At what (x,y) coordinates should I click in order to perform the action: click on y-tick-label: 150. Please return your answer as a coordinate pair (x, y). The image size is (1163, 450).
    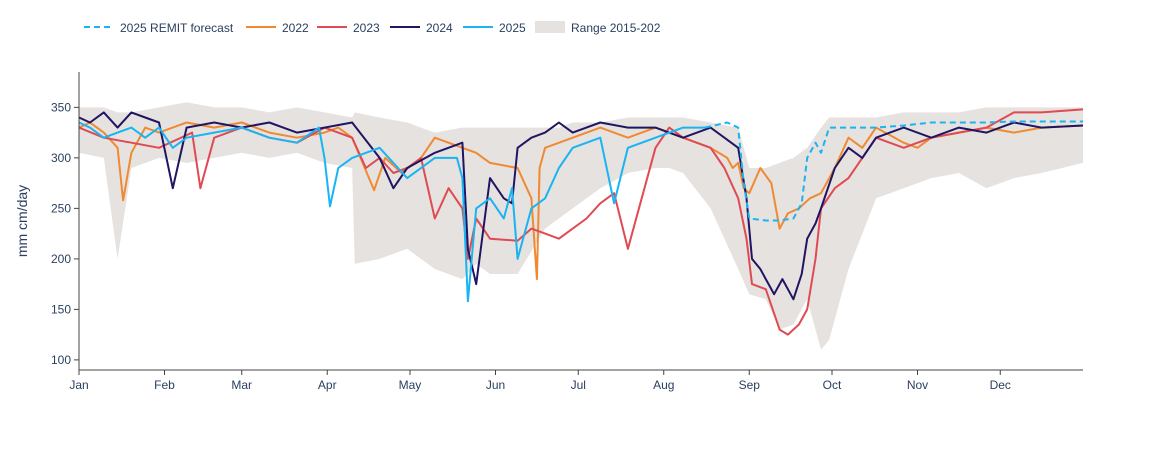
    Looking at the image, I should click on (61, 309).